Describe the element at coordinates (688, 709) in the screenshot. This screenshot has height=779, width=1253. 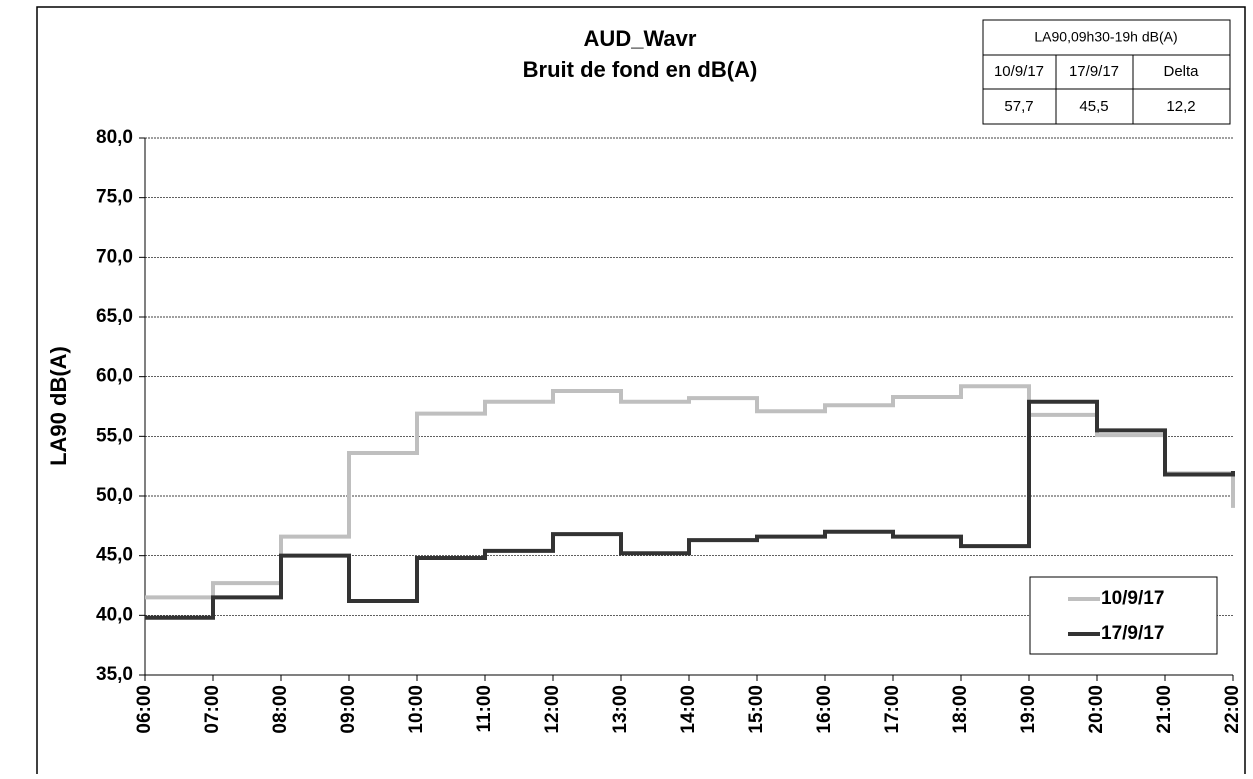
I see `x-tick-label: 14:00` at that location.